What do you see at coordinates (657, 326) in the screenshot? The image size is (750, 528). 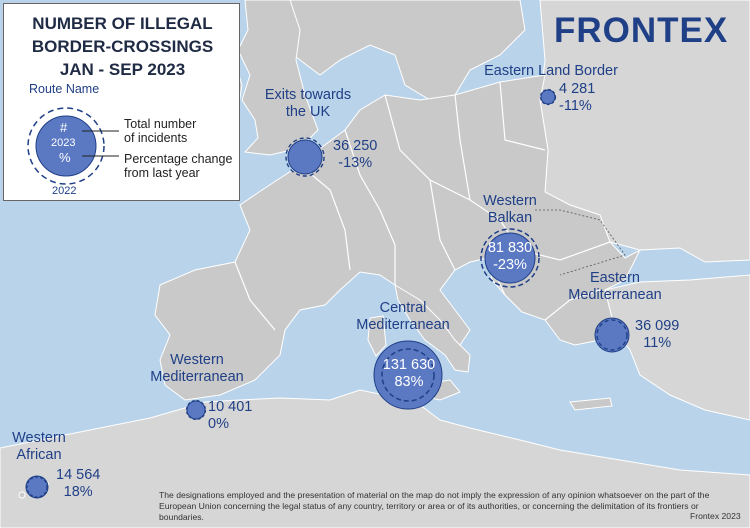 I see `route-total: 36 099` at bounding box center [657, 326].